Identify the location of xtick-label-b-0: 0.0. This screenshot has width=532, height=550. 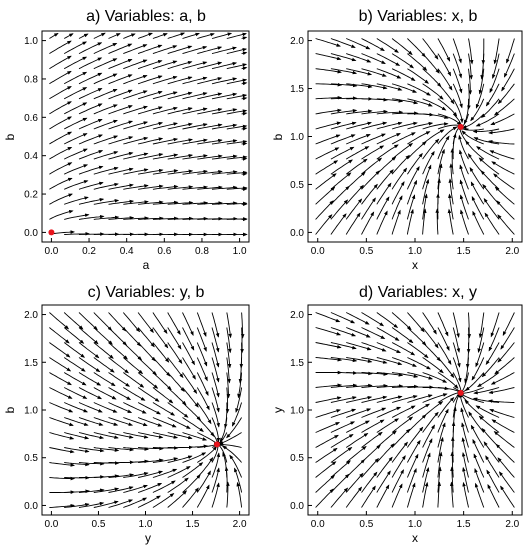
(318, 251).